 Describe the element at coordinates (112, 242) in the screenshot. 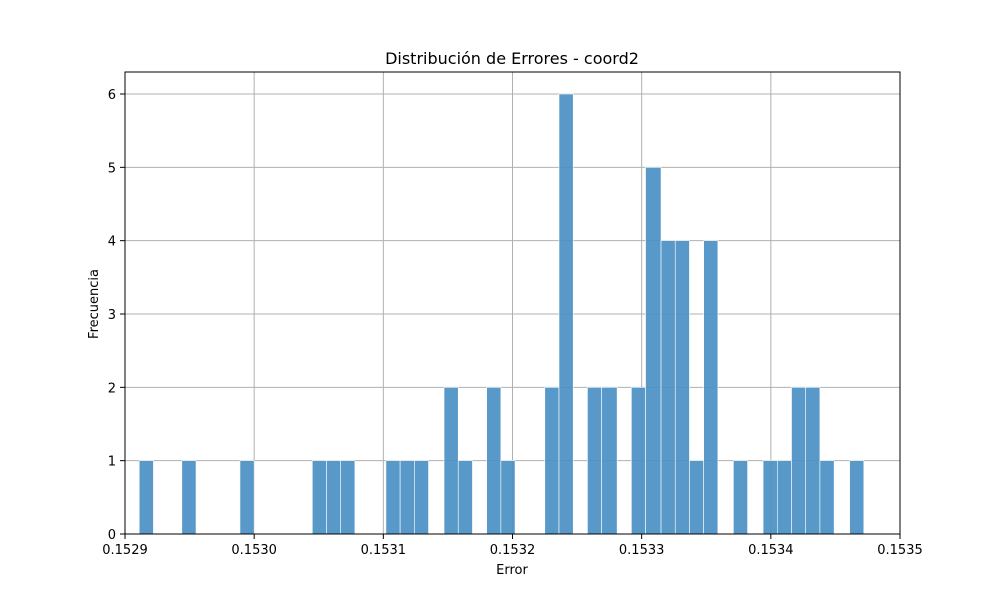

I see `y-tick-label: 4` at that location.